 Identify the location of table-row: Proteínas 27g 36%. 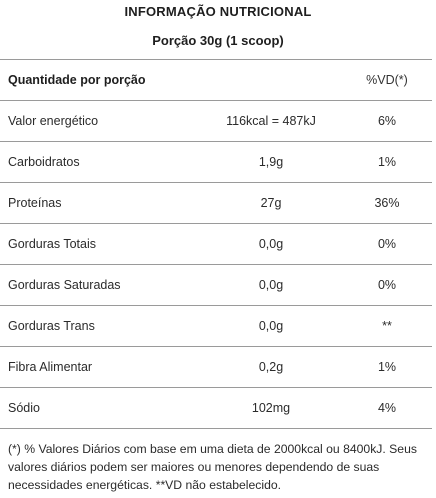
(218, 203).